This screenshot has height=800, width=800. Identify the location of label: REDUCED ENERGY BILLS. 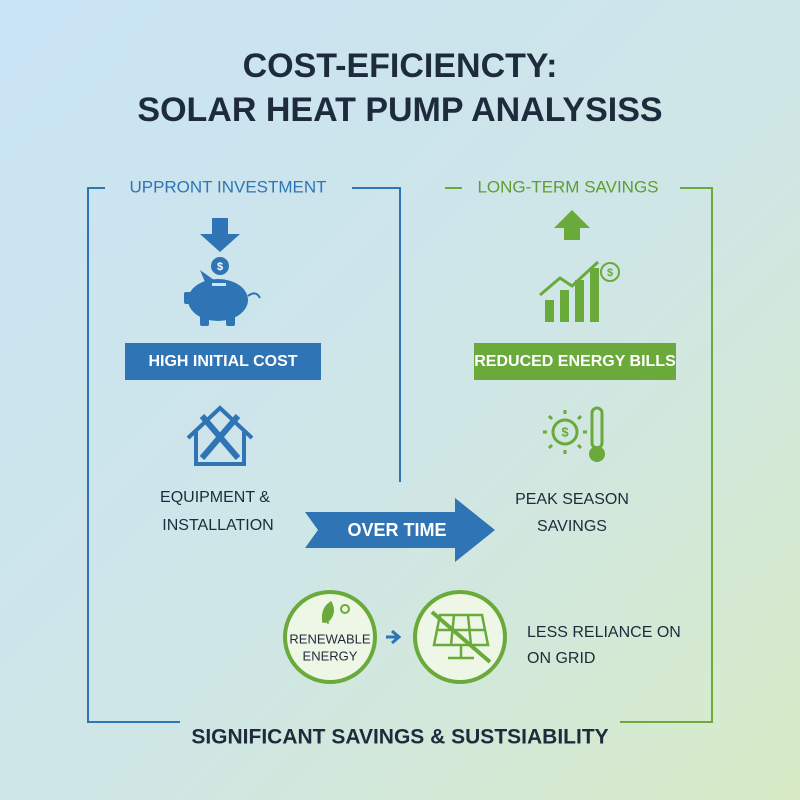
(575, 361).